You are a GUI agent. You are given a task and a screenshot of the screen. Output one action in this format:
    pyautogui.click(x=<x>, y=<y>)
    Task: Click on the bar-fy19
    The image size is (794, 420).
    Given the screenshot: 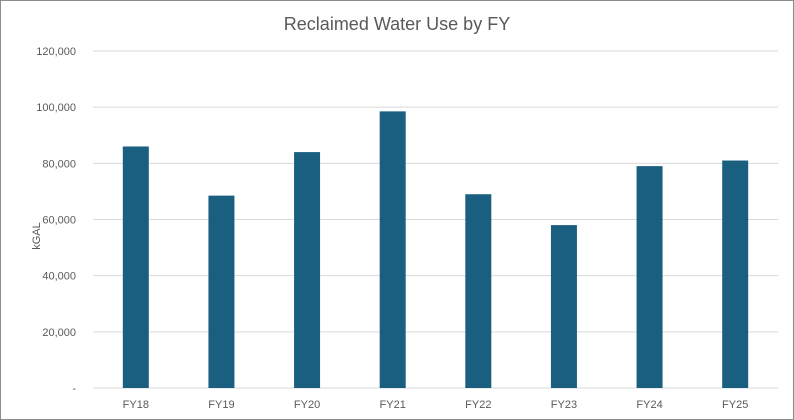 What is the action you would take?
    pyautogui.click(x=221, y=291)
    